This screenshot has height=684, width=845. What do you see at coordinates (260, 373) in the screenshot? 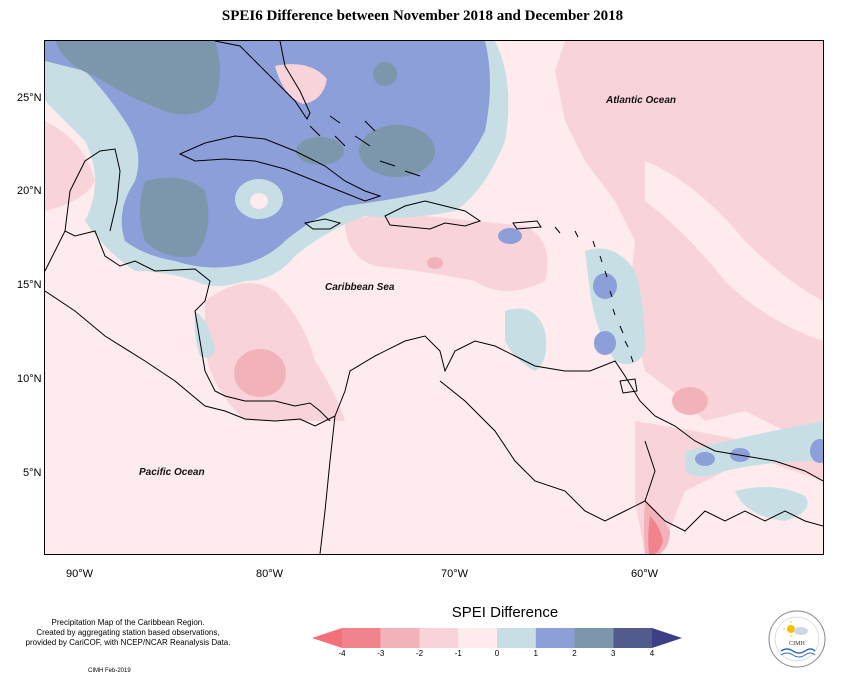
I see `caribbean-negative-core` at bounding box center [260, 373].